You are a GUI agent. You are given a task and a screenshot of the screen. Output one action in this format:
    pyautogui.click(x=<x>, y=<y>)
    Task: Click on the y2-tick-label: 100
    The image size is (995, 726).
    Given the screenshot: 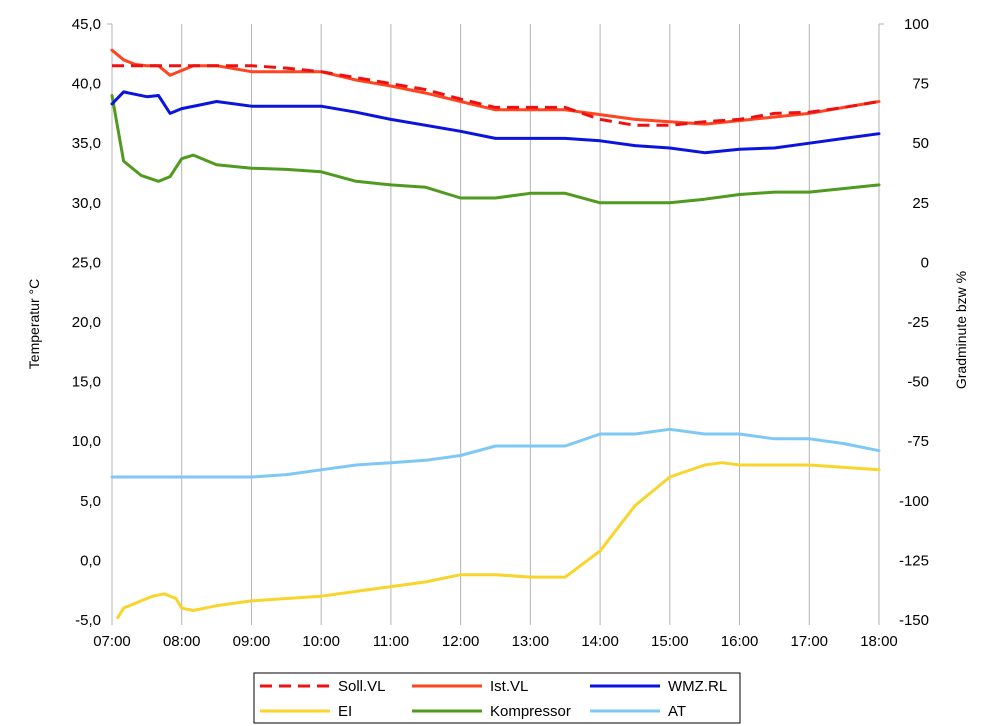 What is the action you would take?
    pyautogui.click(x=916, y=24)
    